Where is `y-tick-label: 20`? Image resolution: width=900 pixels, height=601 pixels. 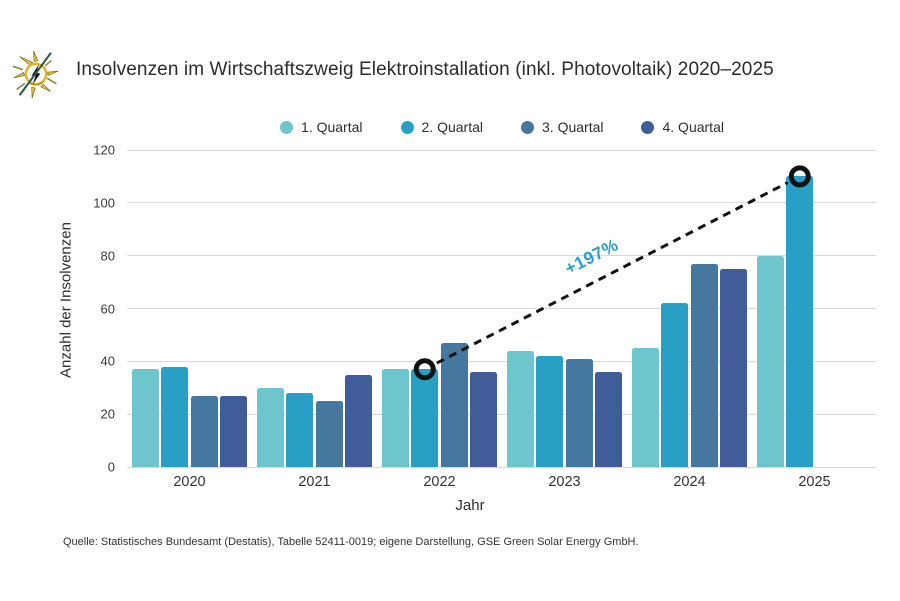
y-tick-label: 20 is located at coordinates (107, 414).